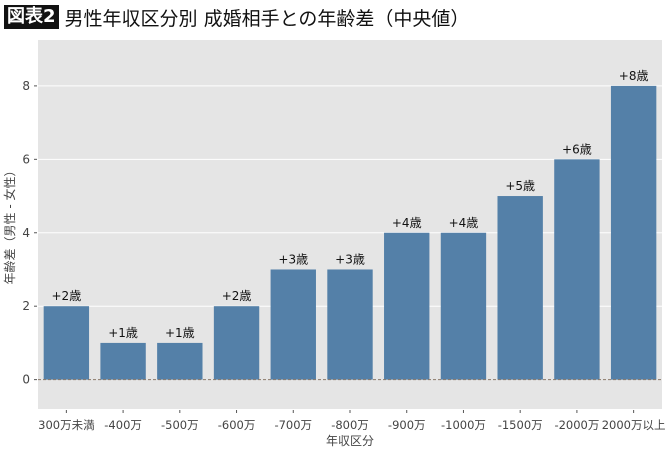  What do you see at coordinates (123, 425) in the screenshot?
I see `x-tick-label: -400万` at bounding box center [123, 425].